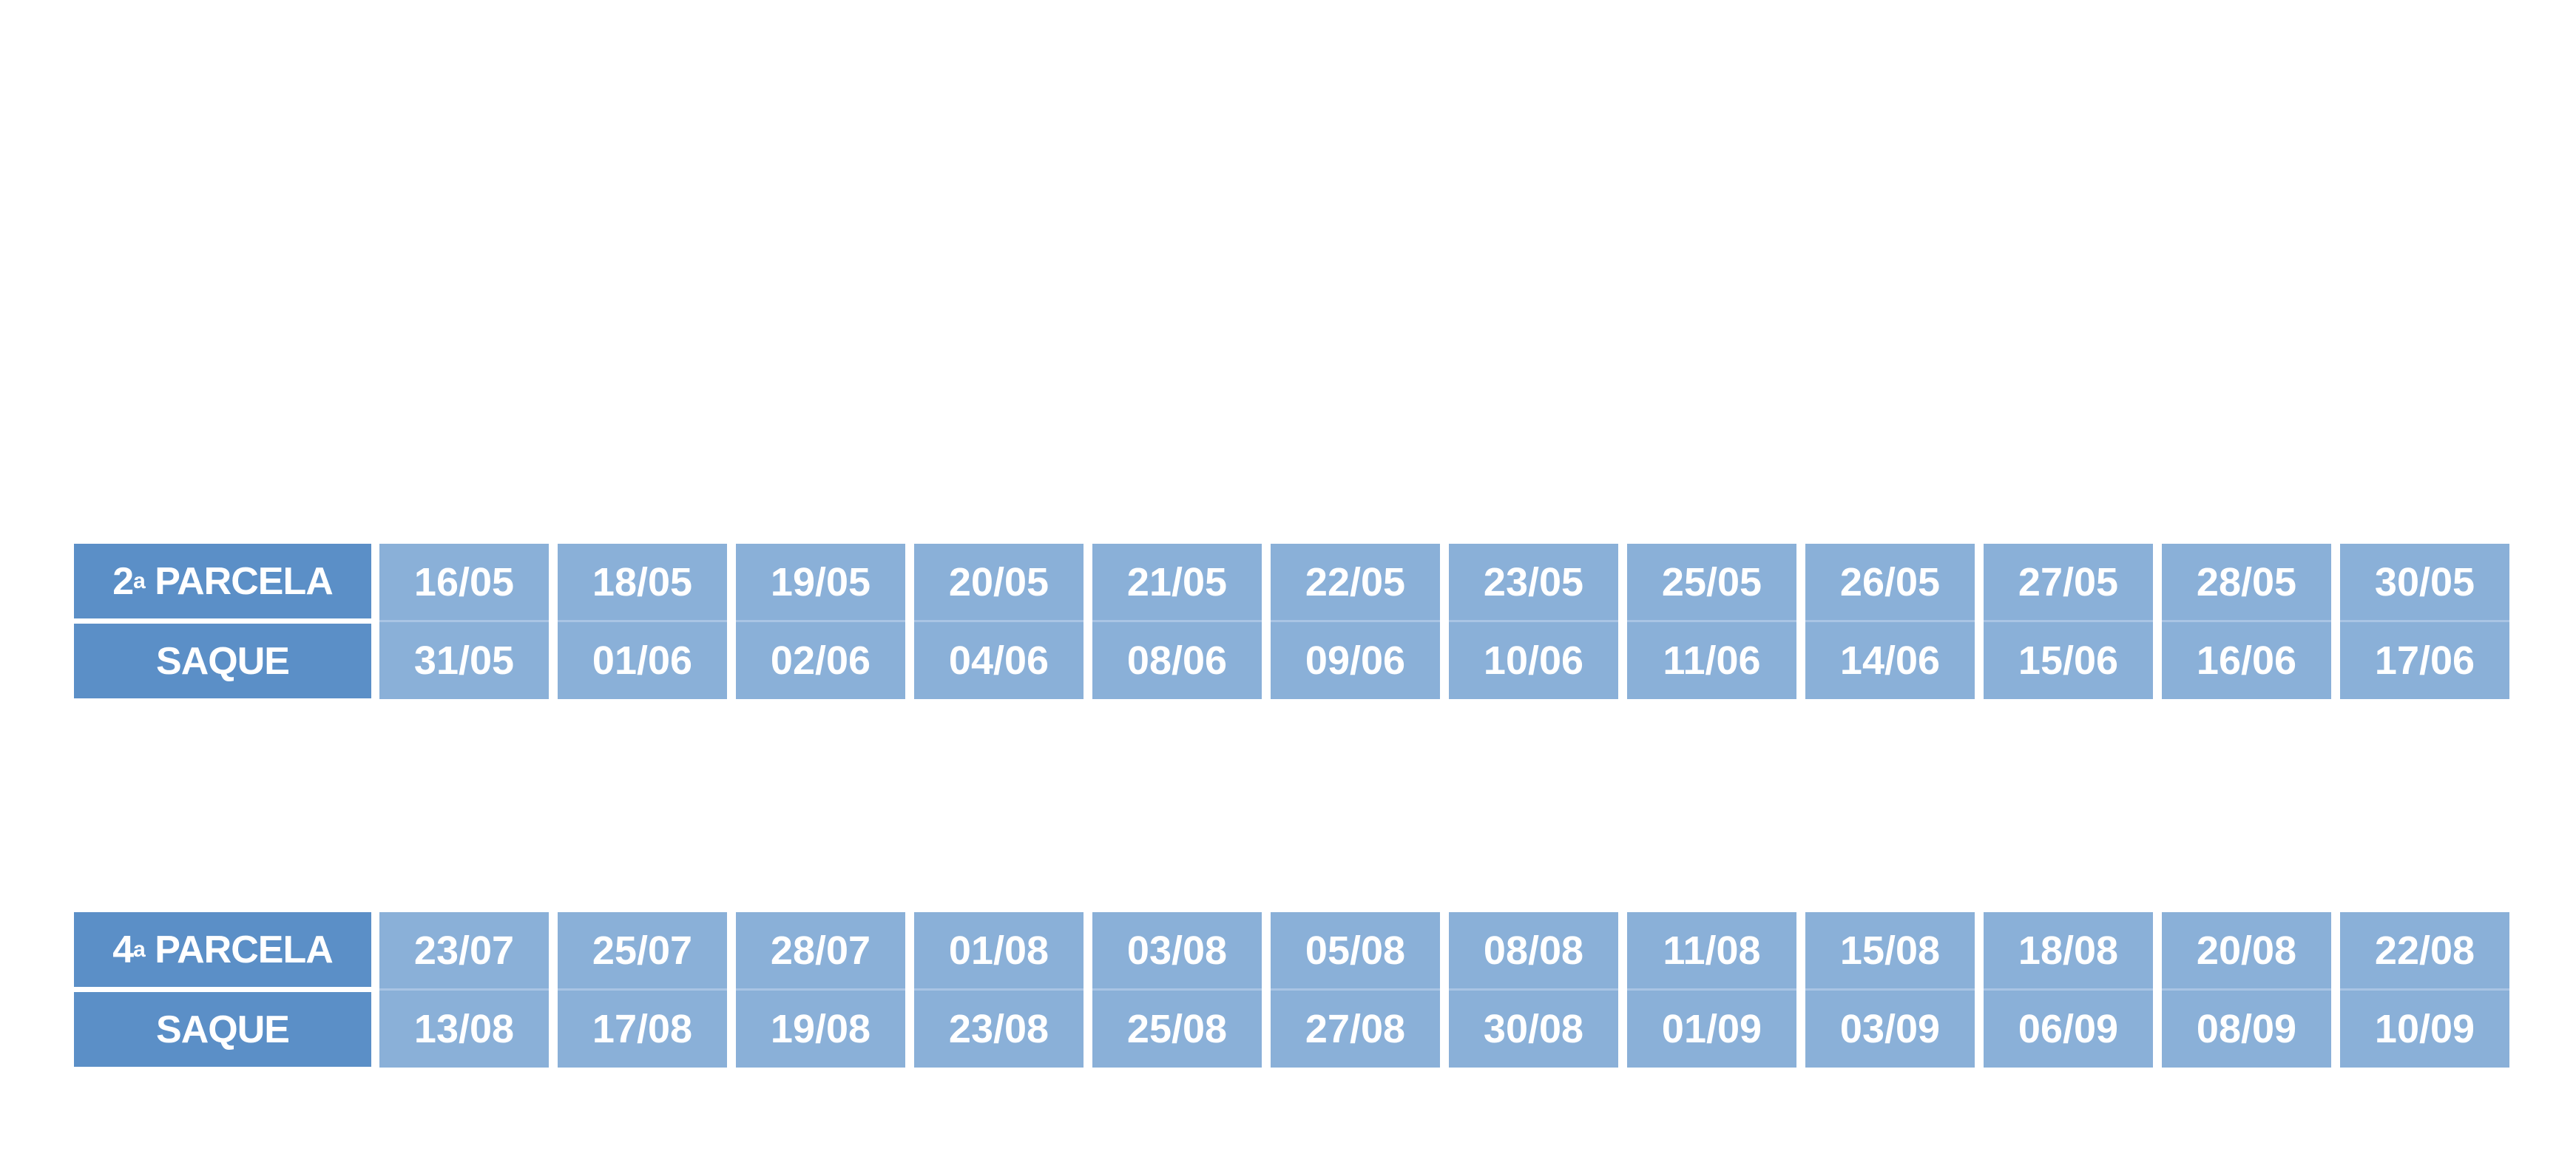  I want to click on date-column: 30/05 17/06, so click(2424, 621).